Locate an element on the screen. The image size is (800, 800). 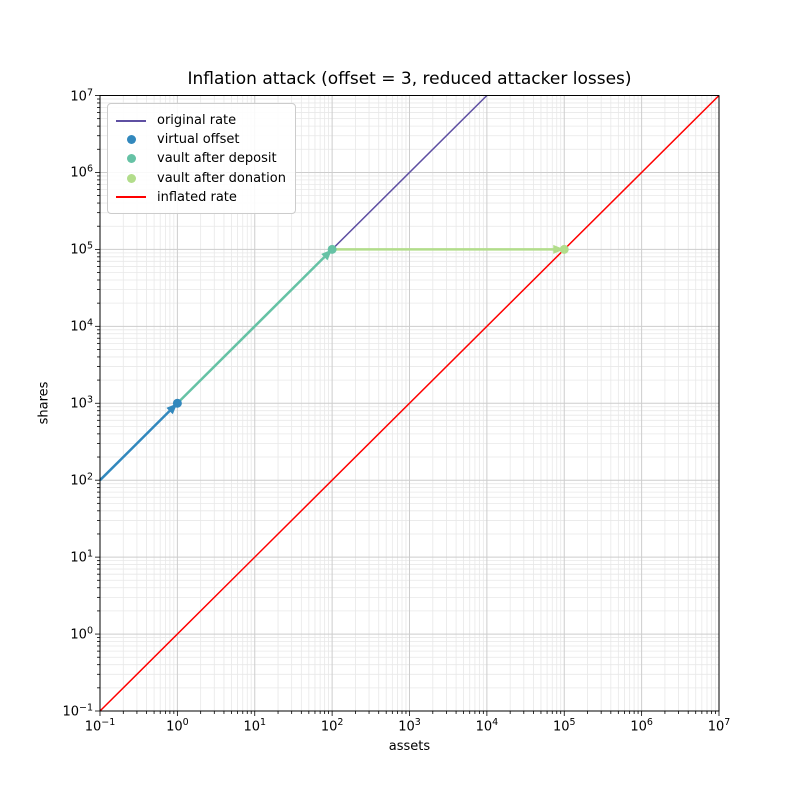
legend-row-vault-after-donation: vault after donation is located at coordinates (199, 178).